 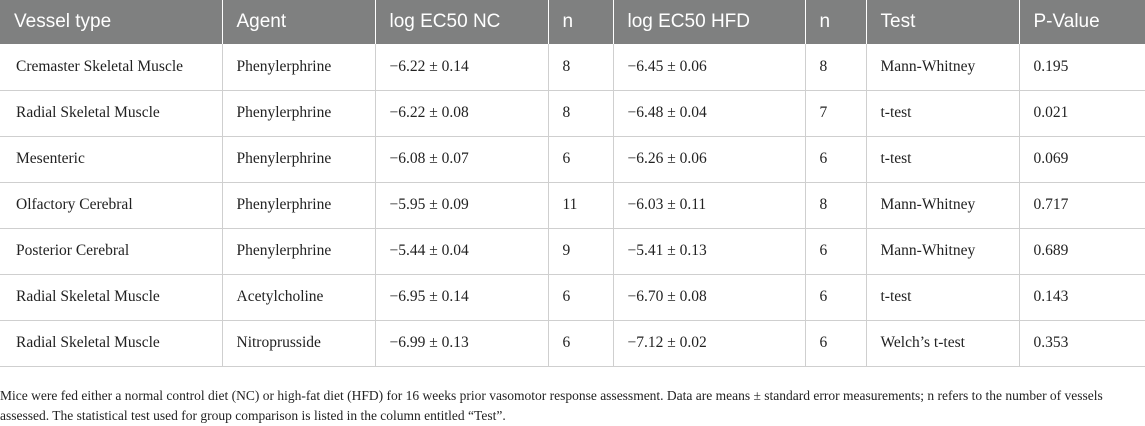 What do you see at coordinates (1082, 343) in the screenshot?
I see `cell-p-value: 0.353` at bounding box center [1082, 343].